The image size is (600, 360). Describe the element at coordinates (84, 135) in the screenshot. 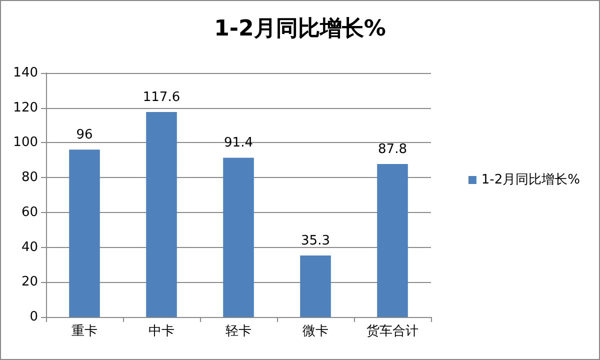

I see `data-label: 96` at that location.